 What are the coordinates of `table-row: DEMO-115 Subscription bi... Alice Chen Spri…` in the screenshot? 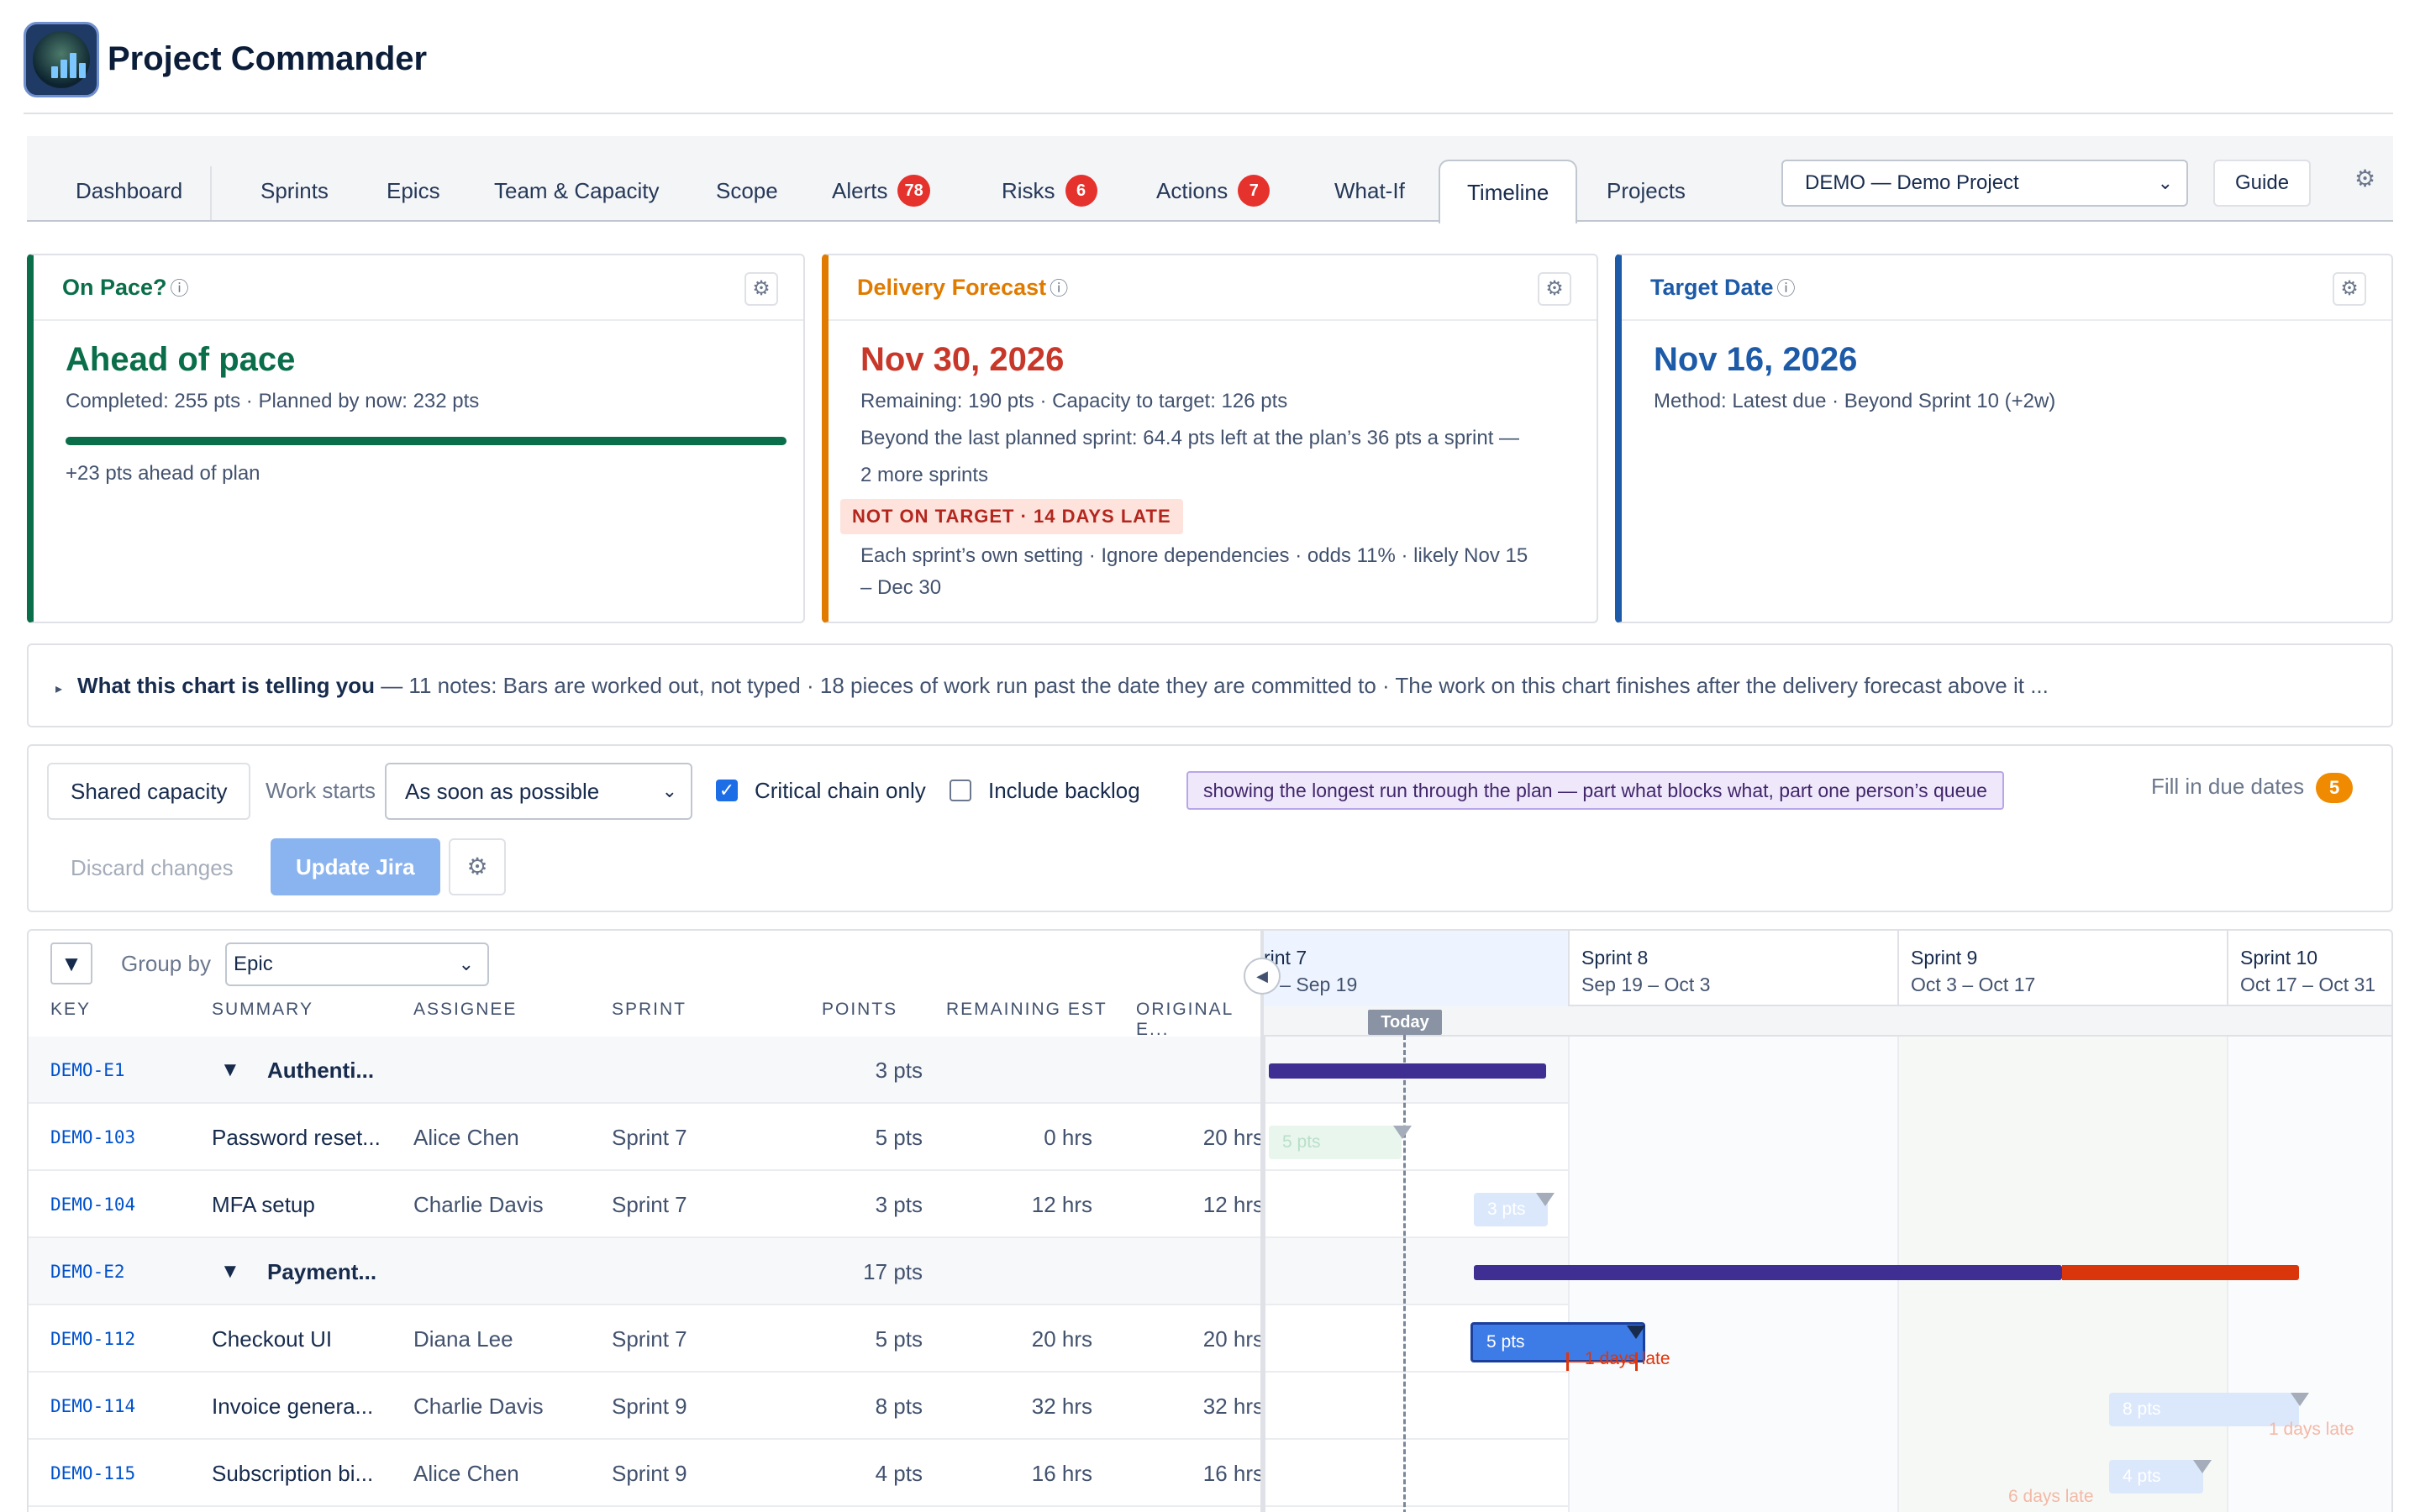 It's located at (1210, 1473).